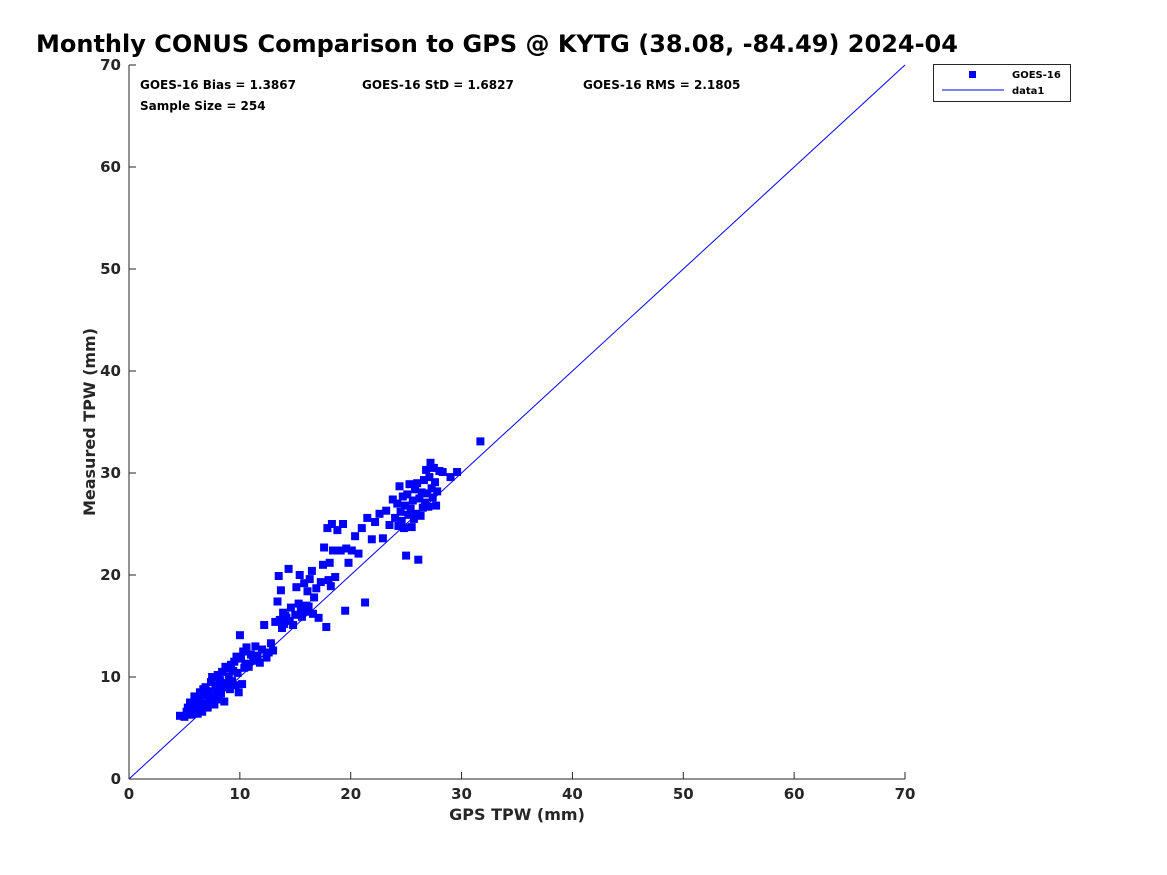 Image resolution: width=1167 pixels, height=875 pixels. What do you see at coordinates (350, 794) in the screenshot?
I see `x-tick-label: 20` at bounding box center [350, 794].